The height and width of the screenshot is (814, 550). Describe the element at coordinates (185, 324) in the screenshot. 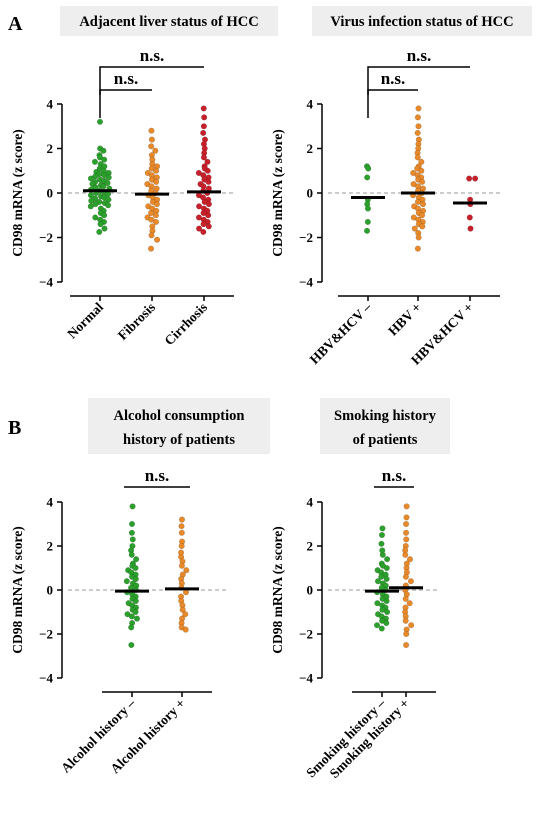

I see `category-label: Cirrhosis` at that location.